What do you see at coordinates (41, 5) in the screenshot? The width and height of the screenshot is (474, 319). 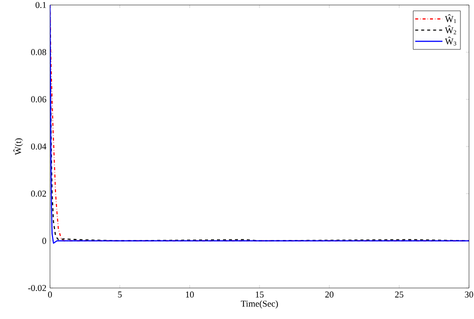 I see `y-tick-label: 0.1` at bounding box center [41, 5].